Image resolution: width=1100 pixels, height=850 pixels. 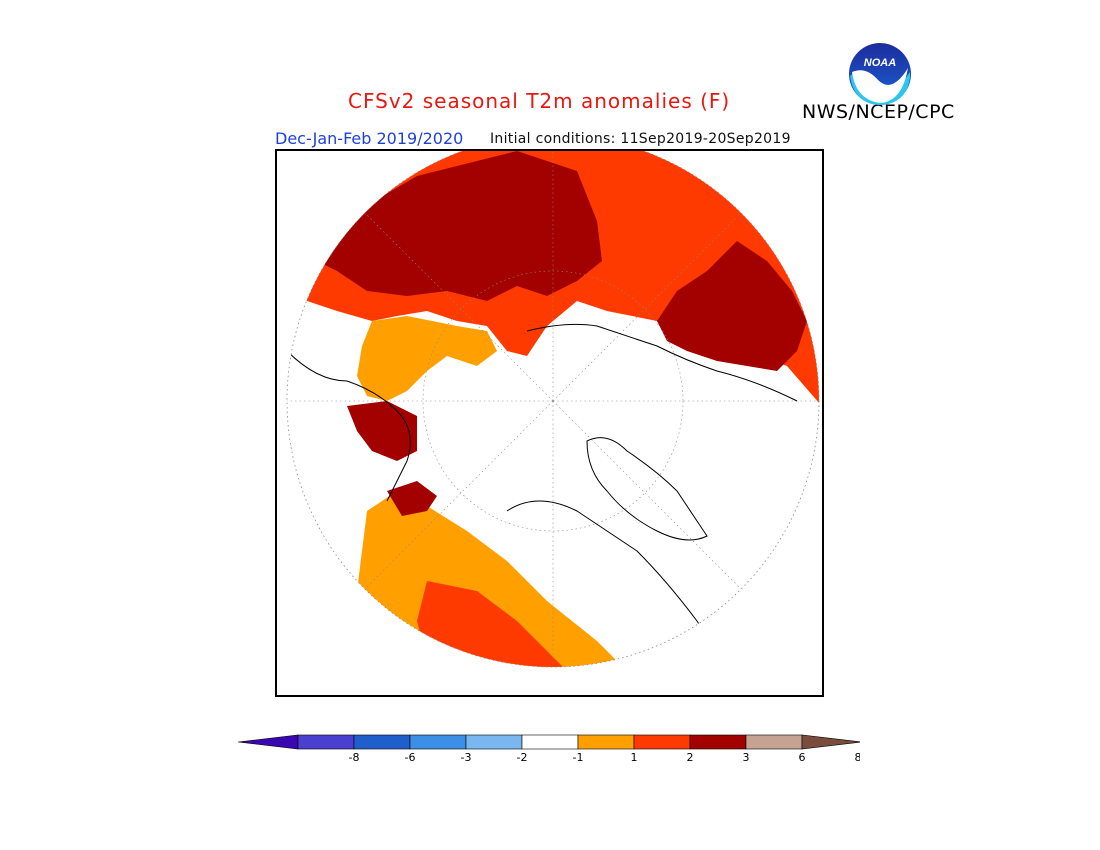 What do you see at coordinates (880, 63) in the screenshot?
I see `svg-text: NOAA` at bounding box center [880, 63].